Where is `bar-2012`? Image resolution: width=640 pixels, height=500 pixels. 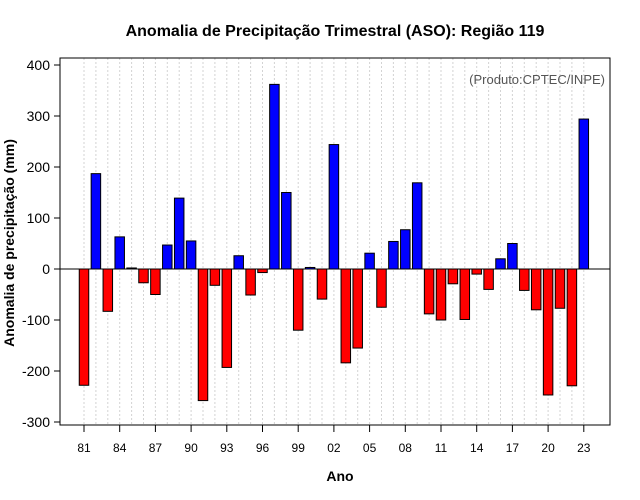 bar-2012 is located at coordinates (453, 276).